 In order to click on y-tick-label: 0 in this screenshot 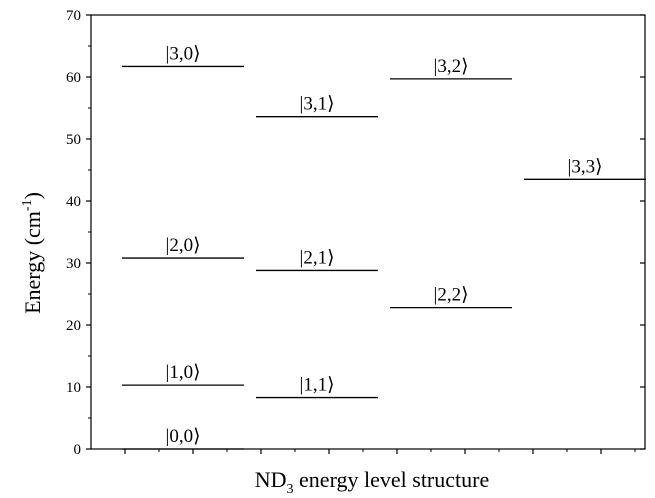, I will do `click(78, 450)`.